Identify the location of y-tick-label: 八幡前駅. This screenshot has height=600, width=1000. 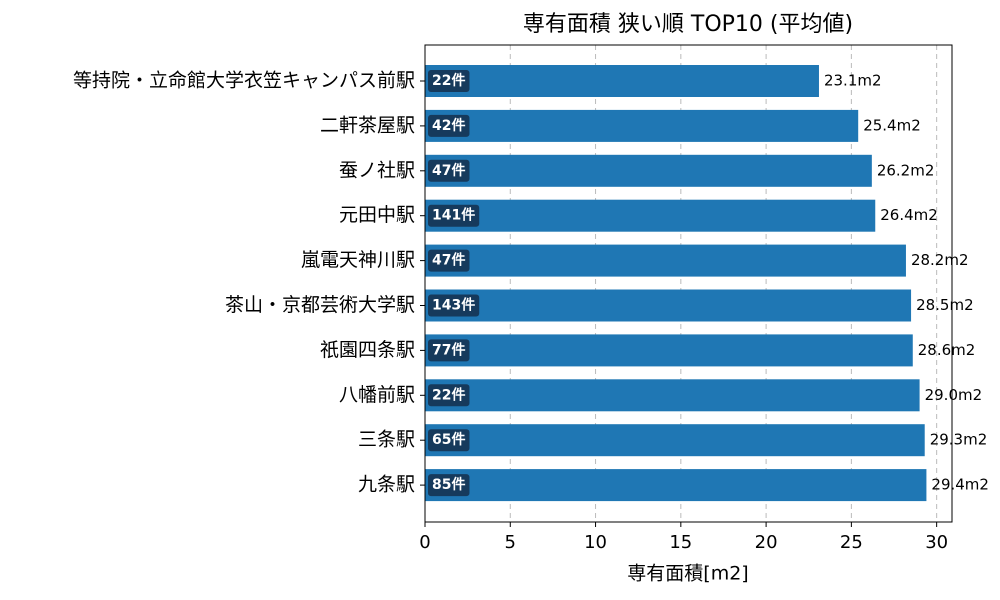
(377, 395).